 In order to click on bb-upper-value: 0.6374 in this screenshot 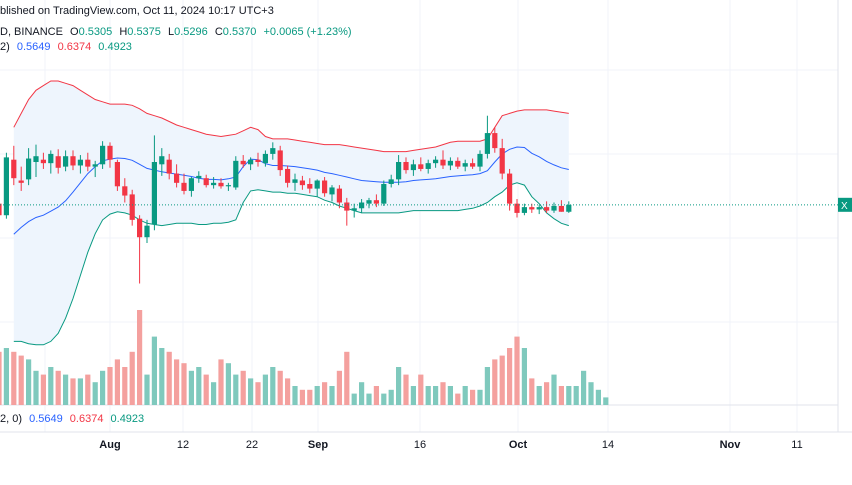, I will do `click(74, 47)`.